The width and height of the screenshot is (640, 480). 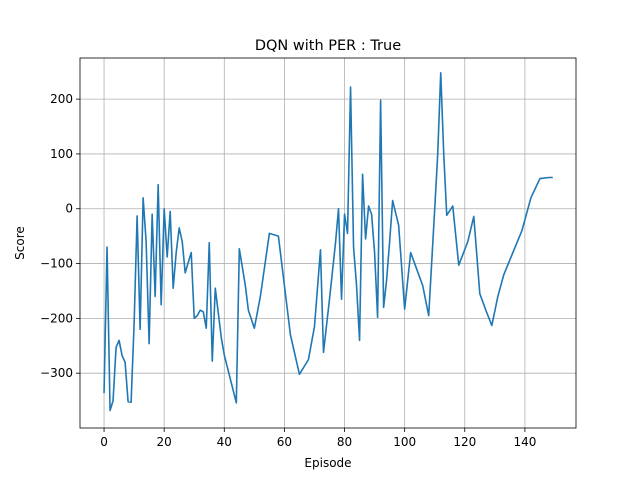 I want to click on y-tick-label: 200, so click(x=61, y=99).